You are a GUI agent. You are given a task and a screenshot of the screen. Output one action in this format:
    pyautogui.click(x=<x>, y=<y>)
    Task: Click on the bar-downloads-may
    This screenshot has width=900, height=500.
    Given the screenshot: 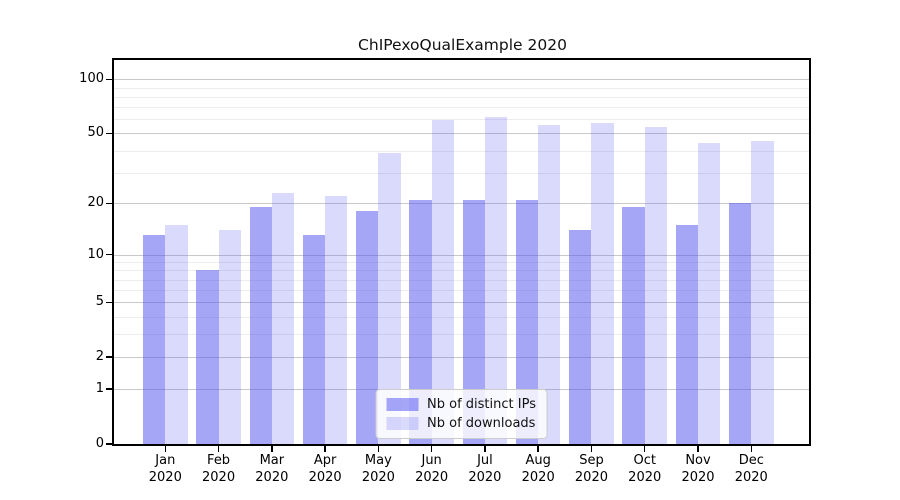 What is the action you would take?
    pyautogui.click(x=389, y=298)
    